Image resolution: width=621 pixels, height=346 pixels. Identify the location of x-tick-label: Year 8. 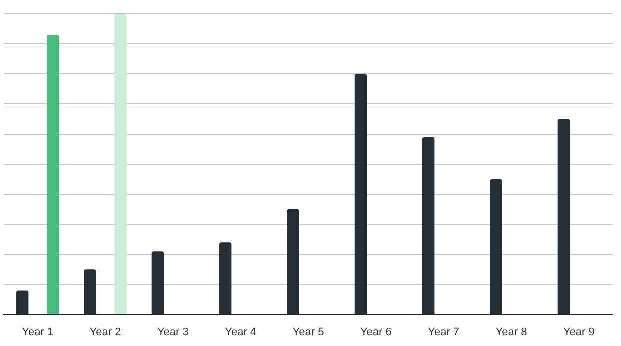
(512, 332).